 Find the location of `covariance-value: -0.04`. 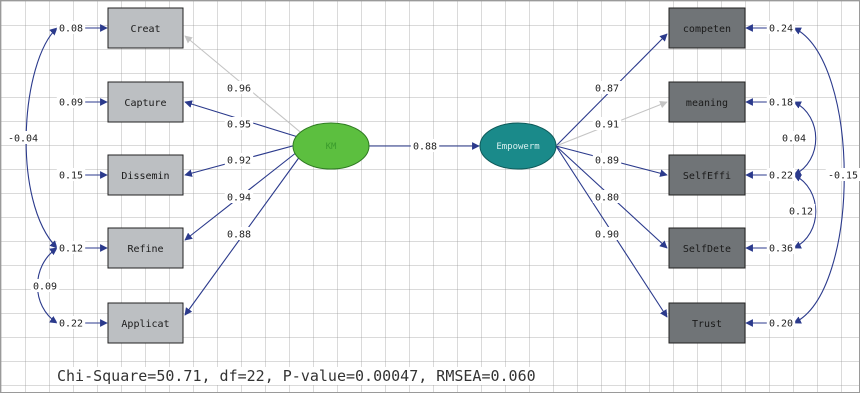

covariance-value: -0.04 is located at coordinates (23, 139).